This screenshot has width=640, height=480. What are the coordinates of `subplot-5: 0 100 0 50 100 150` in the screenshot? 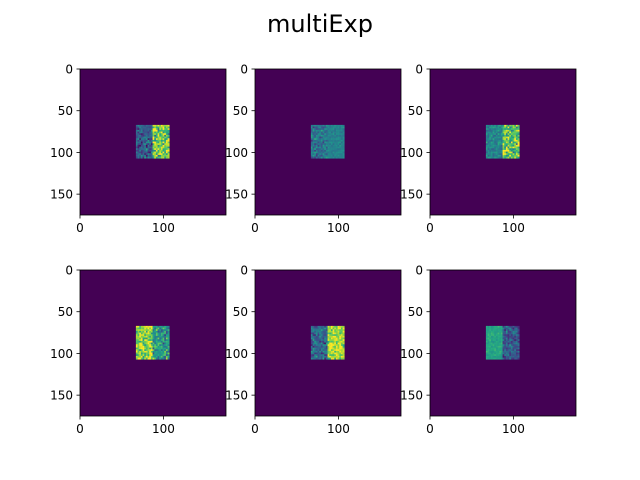 It's located at (313, 350).